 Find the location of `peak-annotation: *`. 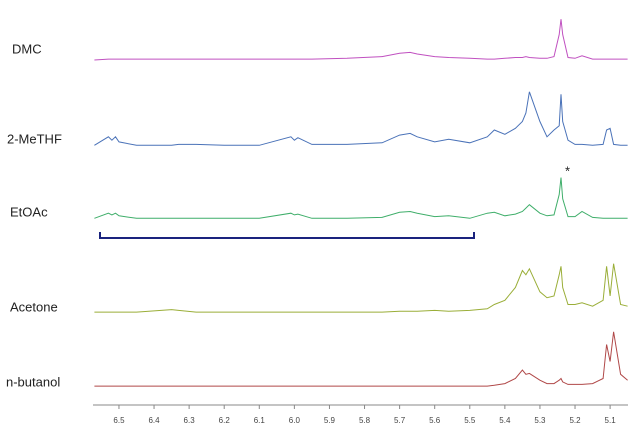

peak-annotation: * is located at coordinates (567, 170).